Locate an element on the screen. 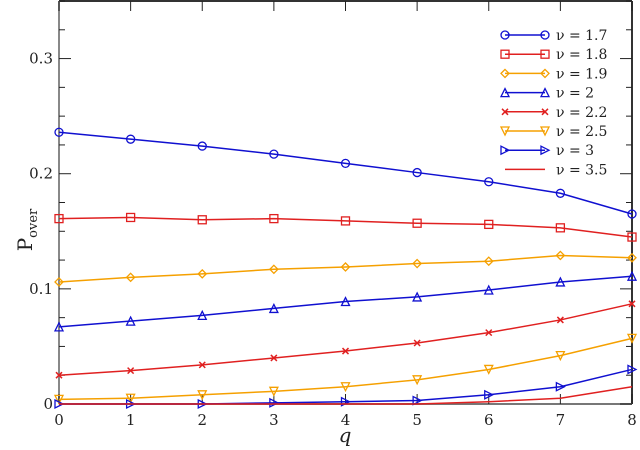  series-2.5 is located at coordinates (345, 369).